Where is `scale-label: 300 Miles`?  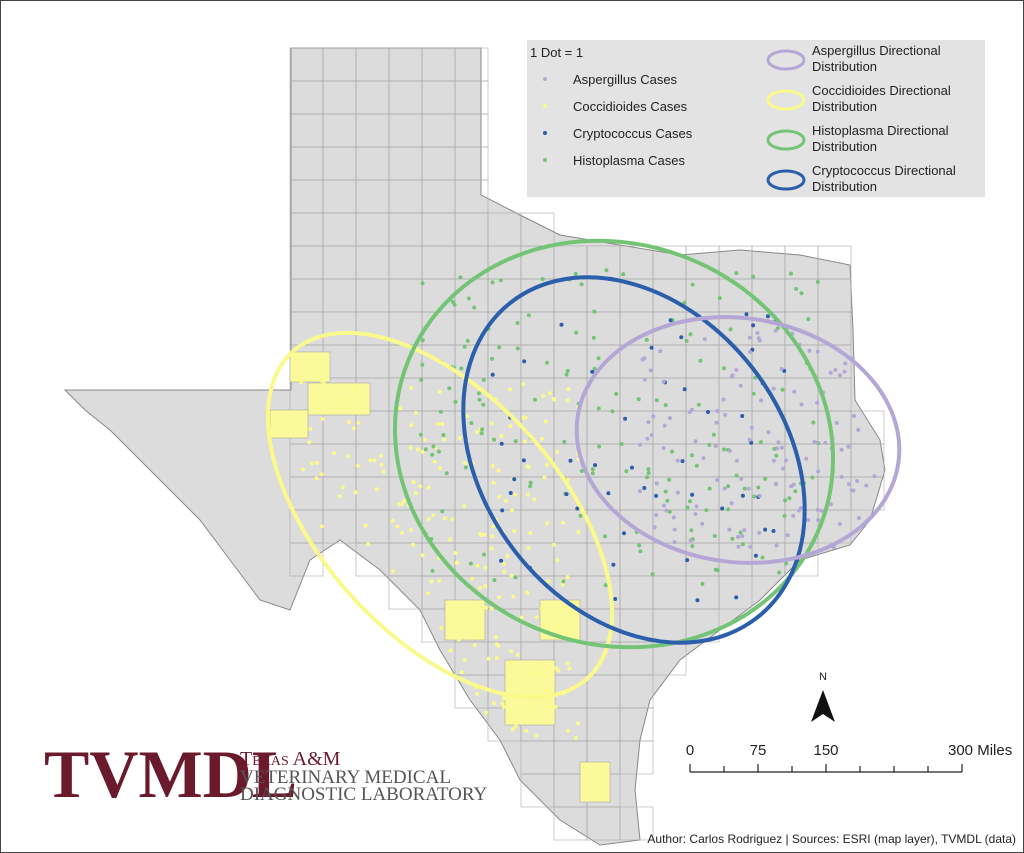
scale-label: 300 Miles is located at coordinates (980, 750).